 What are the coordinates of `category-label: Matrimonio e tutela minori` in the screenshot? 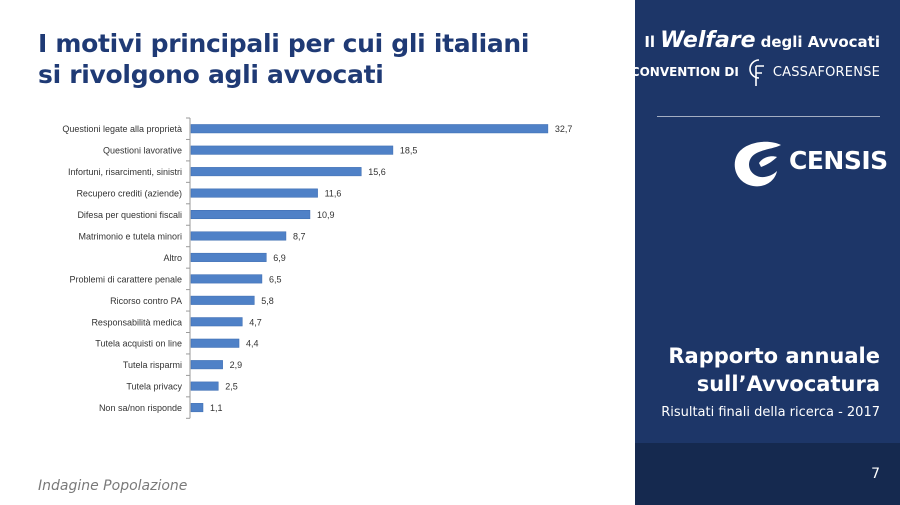 It's located at (130, 236).